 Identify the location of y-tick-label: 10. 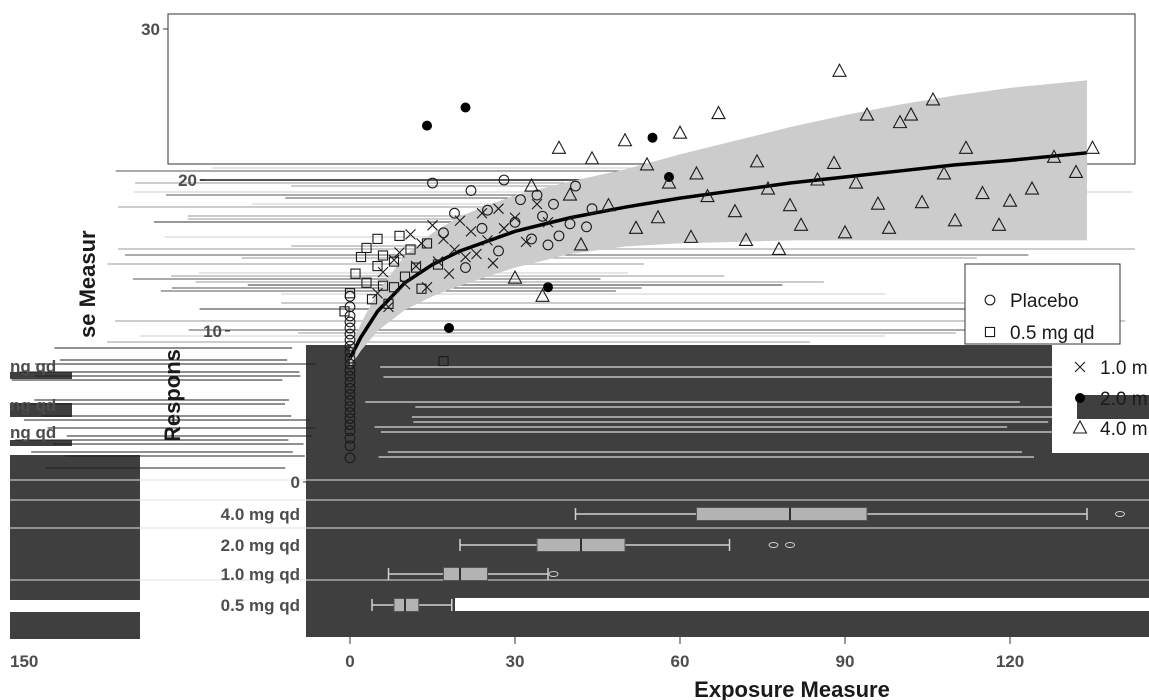
(212, 331).